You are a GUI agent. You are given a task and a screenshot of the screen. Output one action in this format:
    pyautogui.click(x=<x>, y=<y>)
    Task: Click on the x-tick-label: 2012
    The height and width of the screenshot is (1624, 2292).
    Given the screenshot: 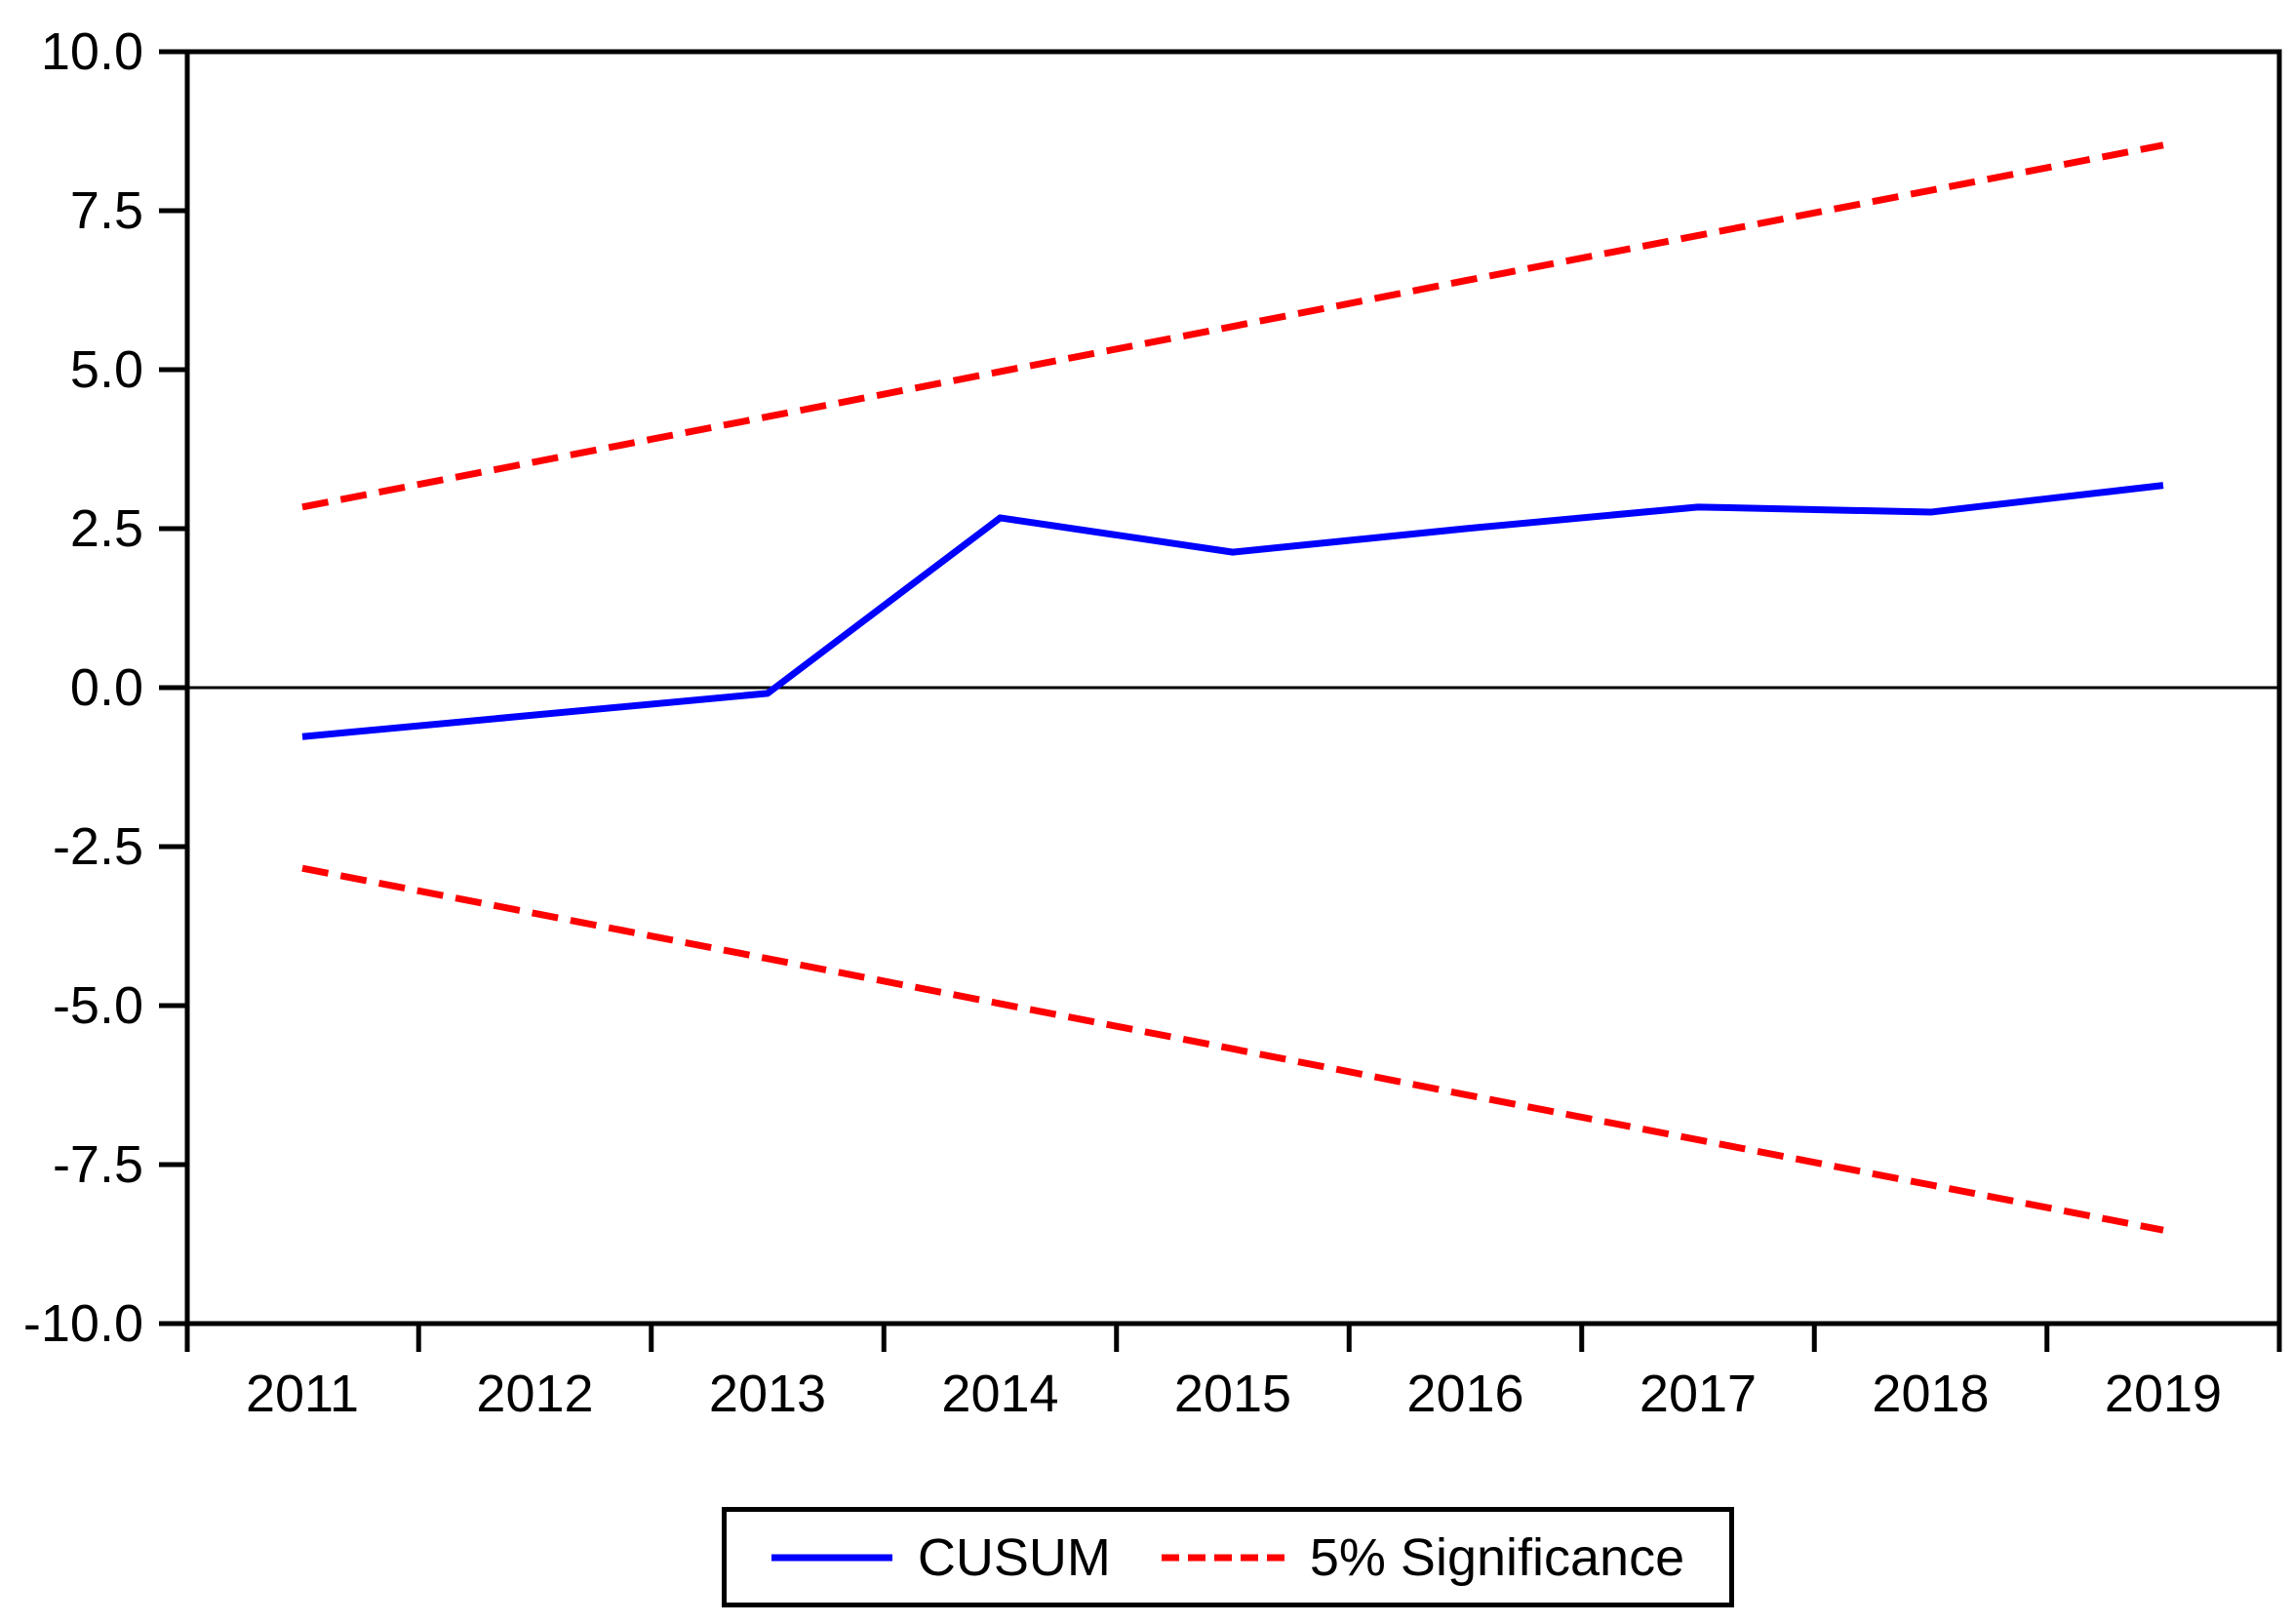 What is the action you would take?
    pyautogui.click(x=535, y=1394)
    